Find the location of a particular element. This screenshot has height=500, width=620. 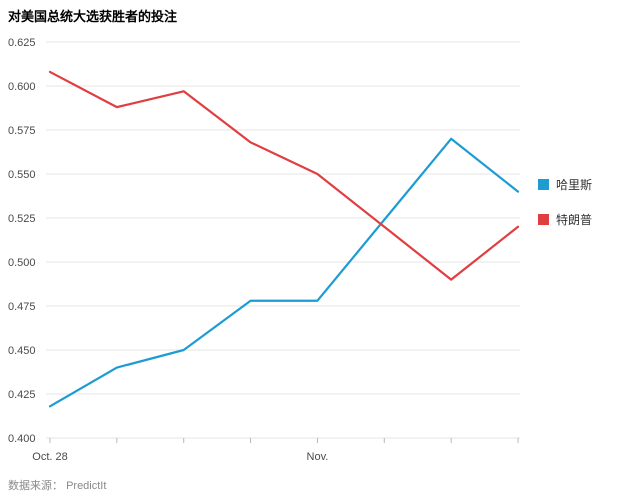

y-axis-tick-label: 0.550 is located at coordinates (22, 175).